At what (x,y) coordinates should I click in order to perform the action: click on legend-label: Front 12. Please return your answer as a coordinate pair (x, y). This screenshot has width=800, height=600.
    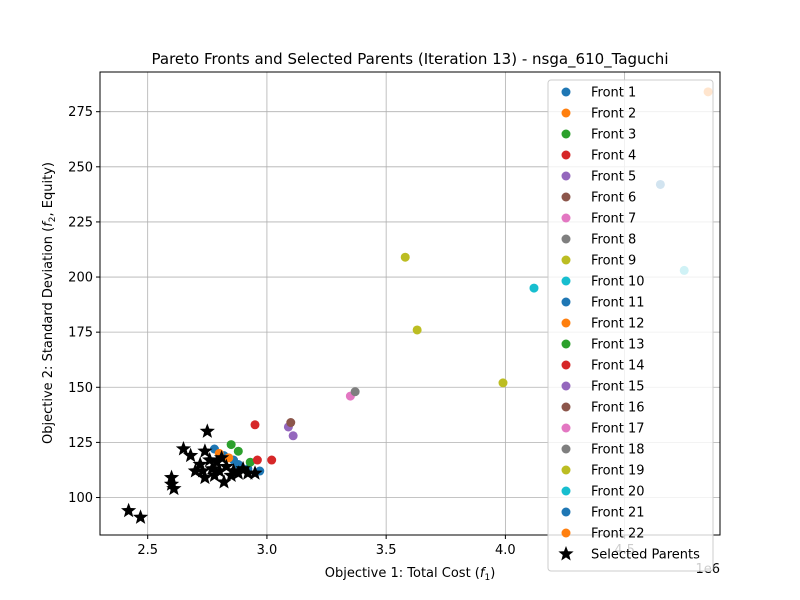
    Looking at the image, I should click on (618, 324).